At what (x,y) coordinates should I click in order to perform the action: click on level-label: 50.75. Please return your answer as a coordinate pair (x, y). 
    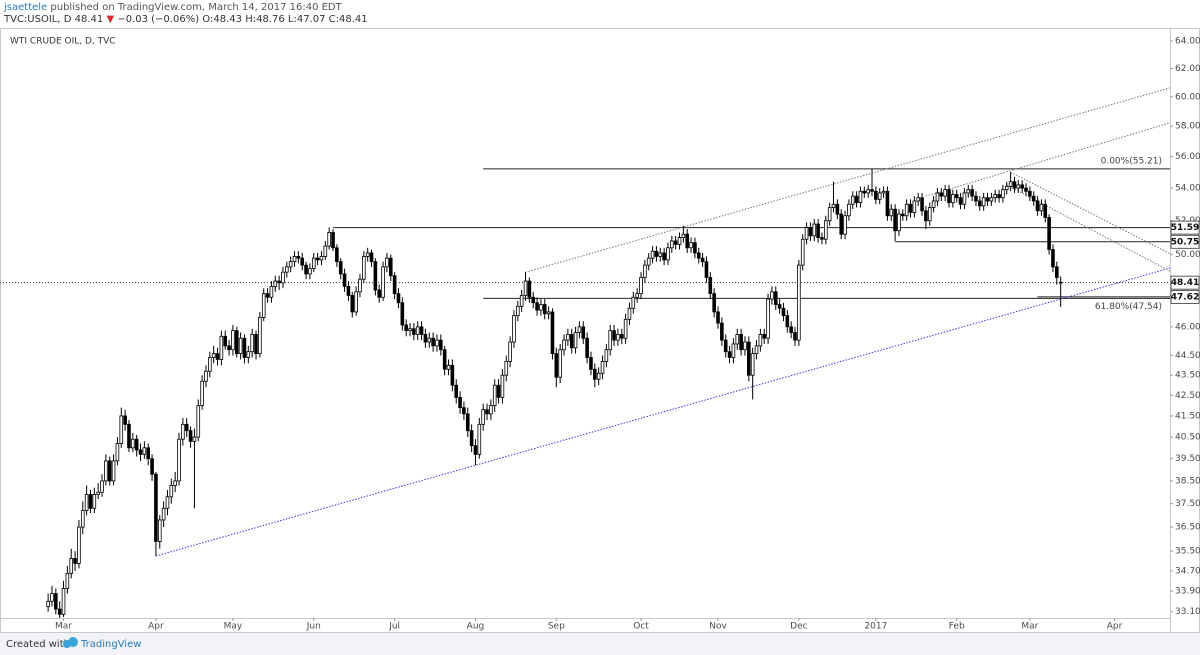
    Looking at the image, I should click on (1185, 242).